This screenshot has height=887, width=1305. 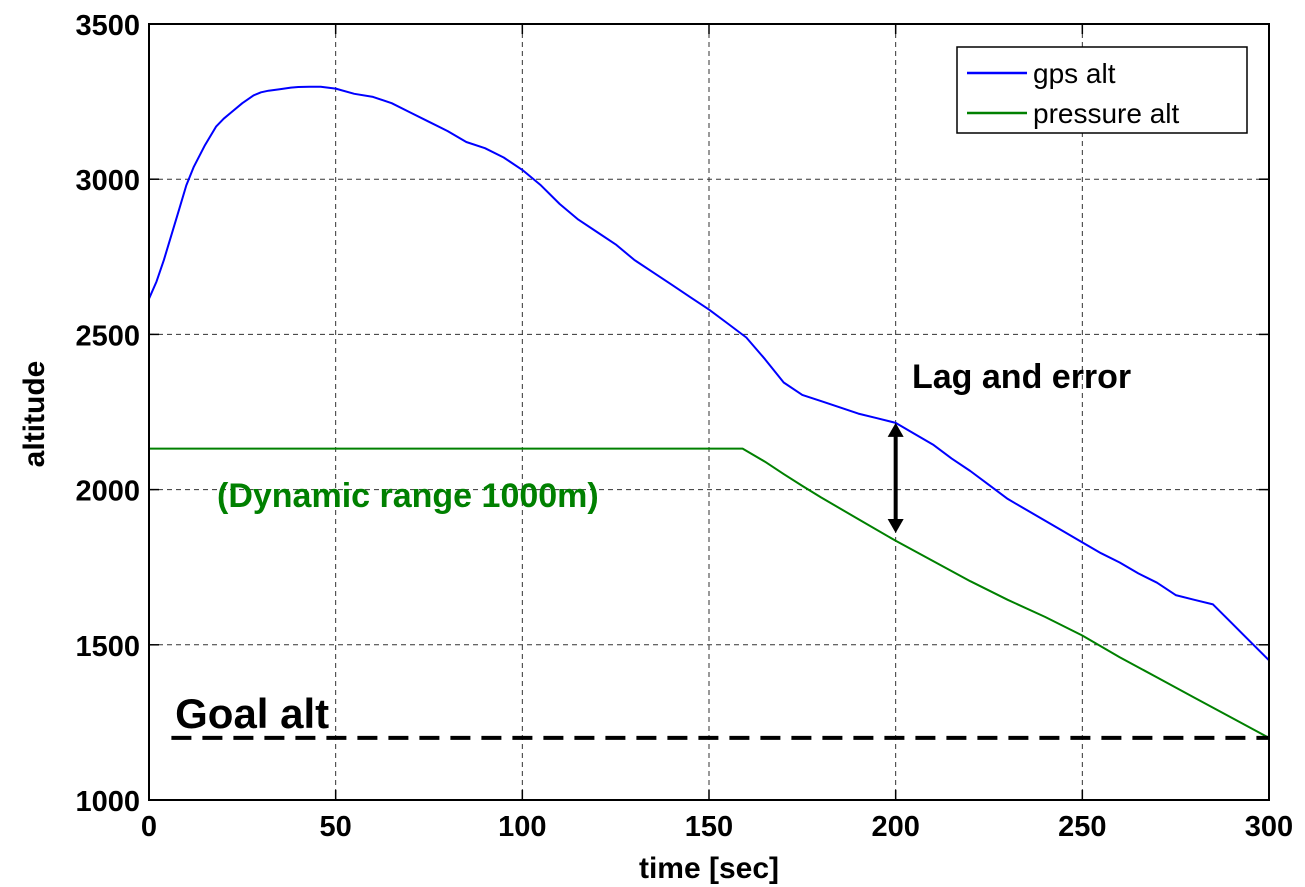 I want to click on x-tick-label: 200, so click(x=895, y=827).